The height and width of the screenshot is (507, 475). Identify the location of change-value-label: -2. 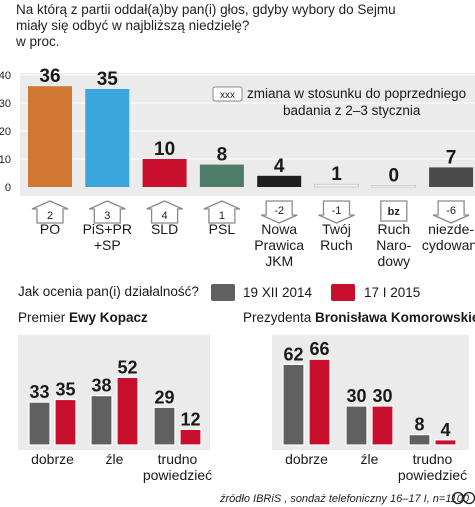
(279, 211).